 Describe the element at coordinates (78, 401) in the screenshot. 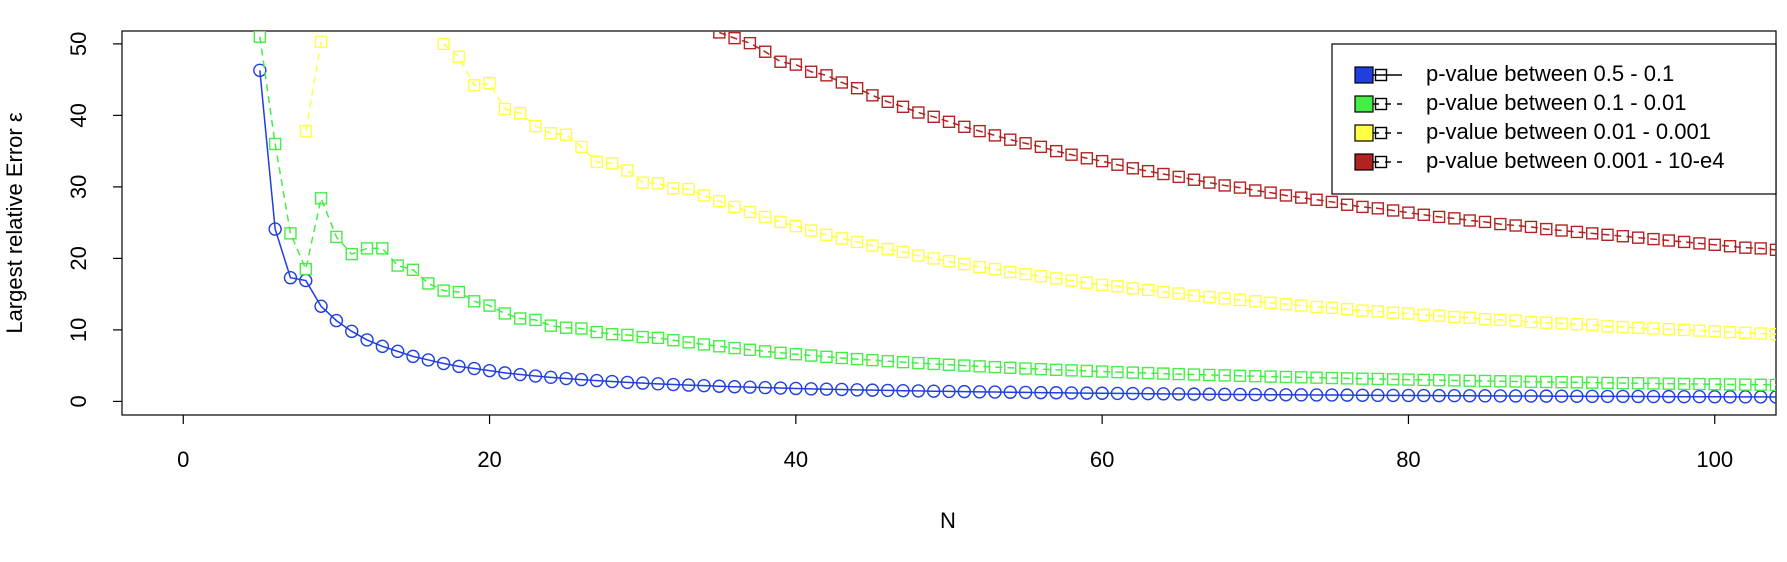

I see `y-tick-label: 0` at that location.